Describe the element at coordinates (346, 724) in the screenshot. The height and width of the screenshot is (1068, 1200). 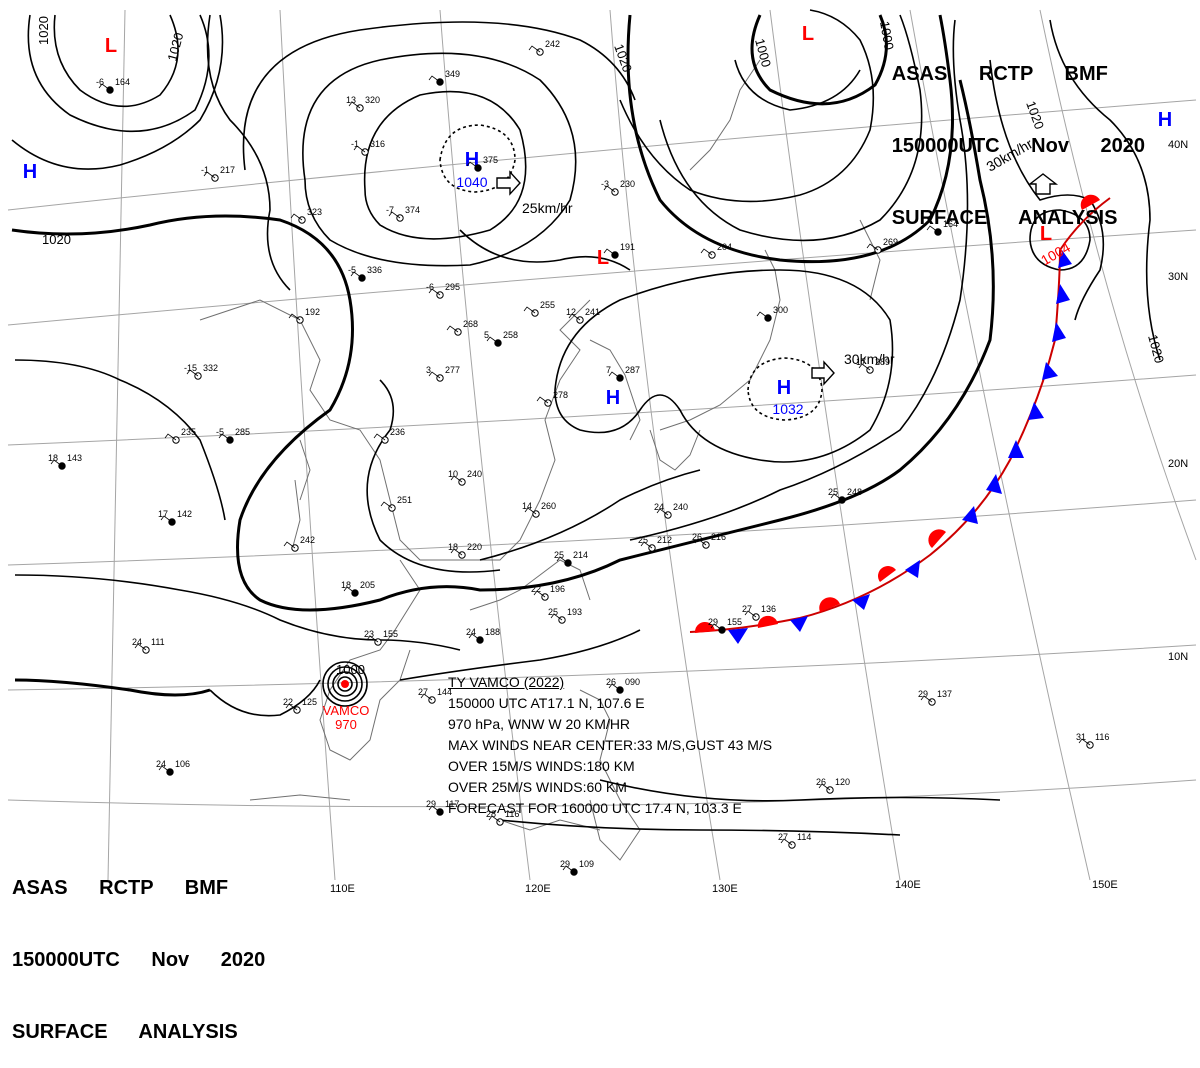
I see `typhoon-pressure: 970` at that location.